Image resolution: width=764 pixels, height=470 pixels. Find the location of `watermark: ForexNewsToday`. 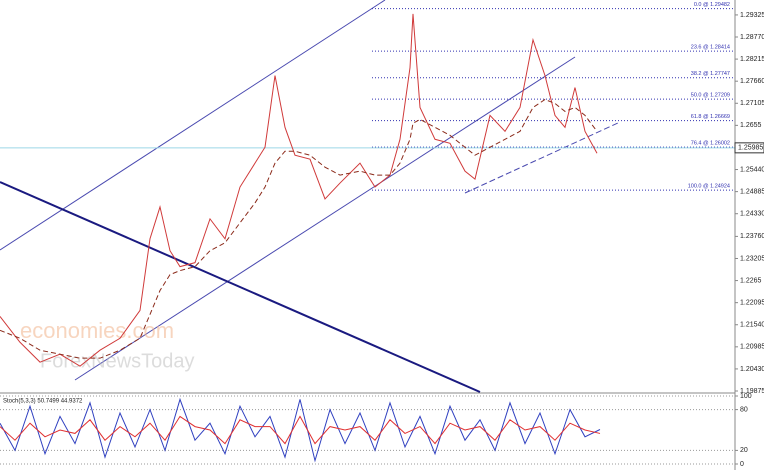

watermark: ForexNewsToday is located at coordinates (117, 361).